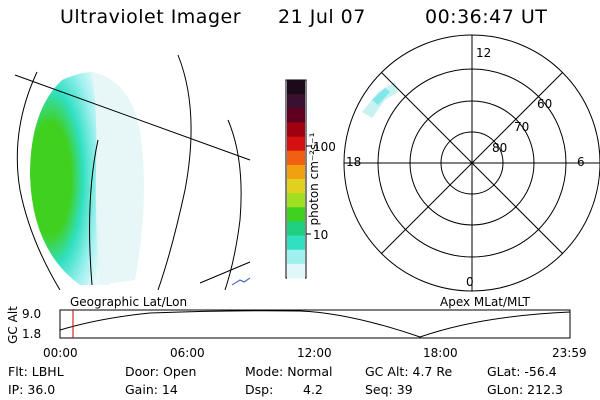 This screenshot has height=400, width=600. I want to click on altitude-ytick-1: 1.8, so click(32, 334).